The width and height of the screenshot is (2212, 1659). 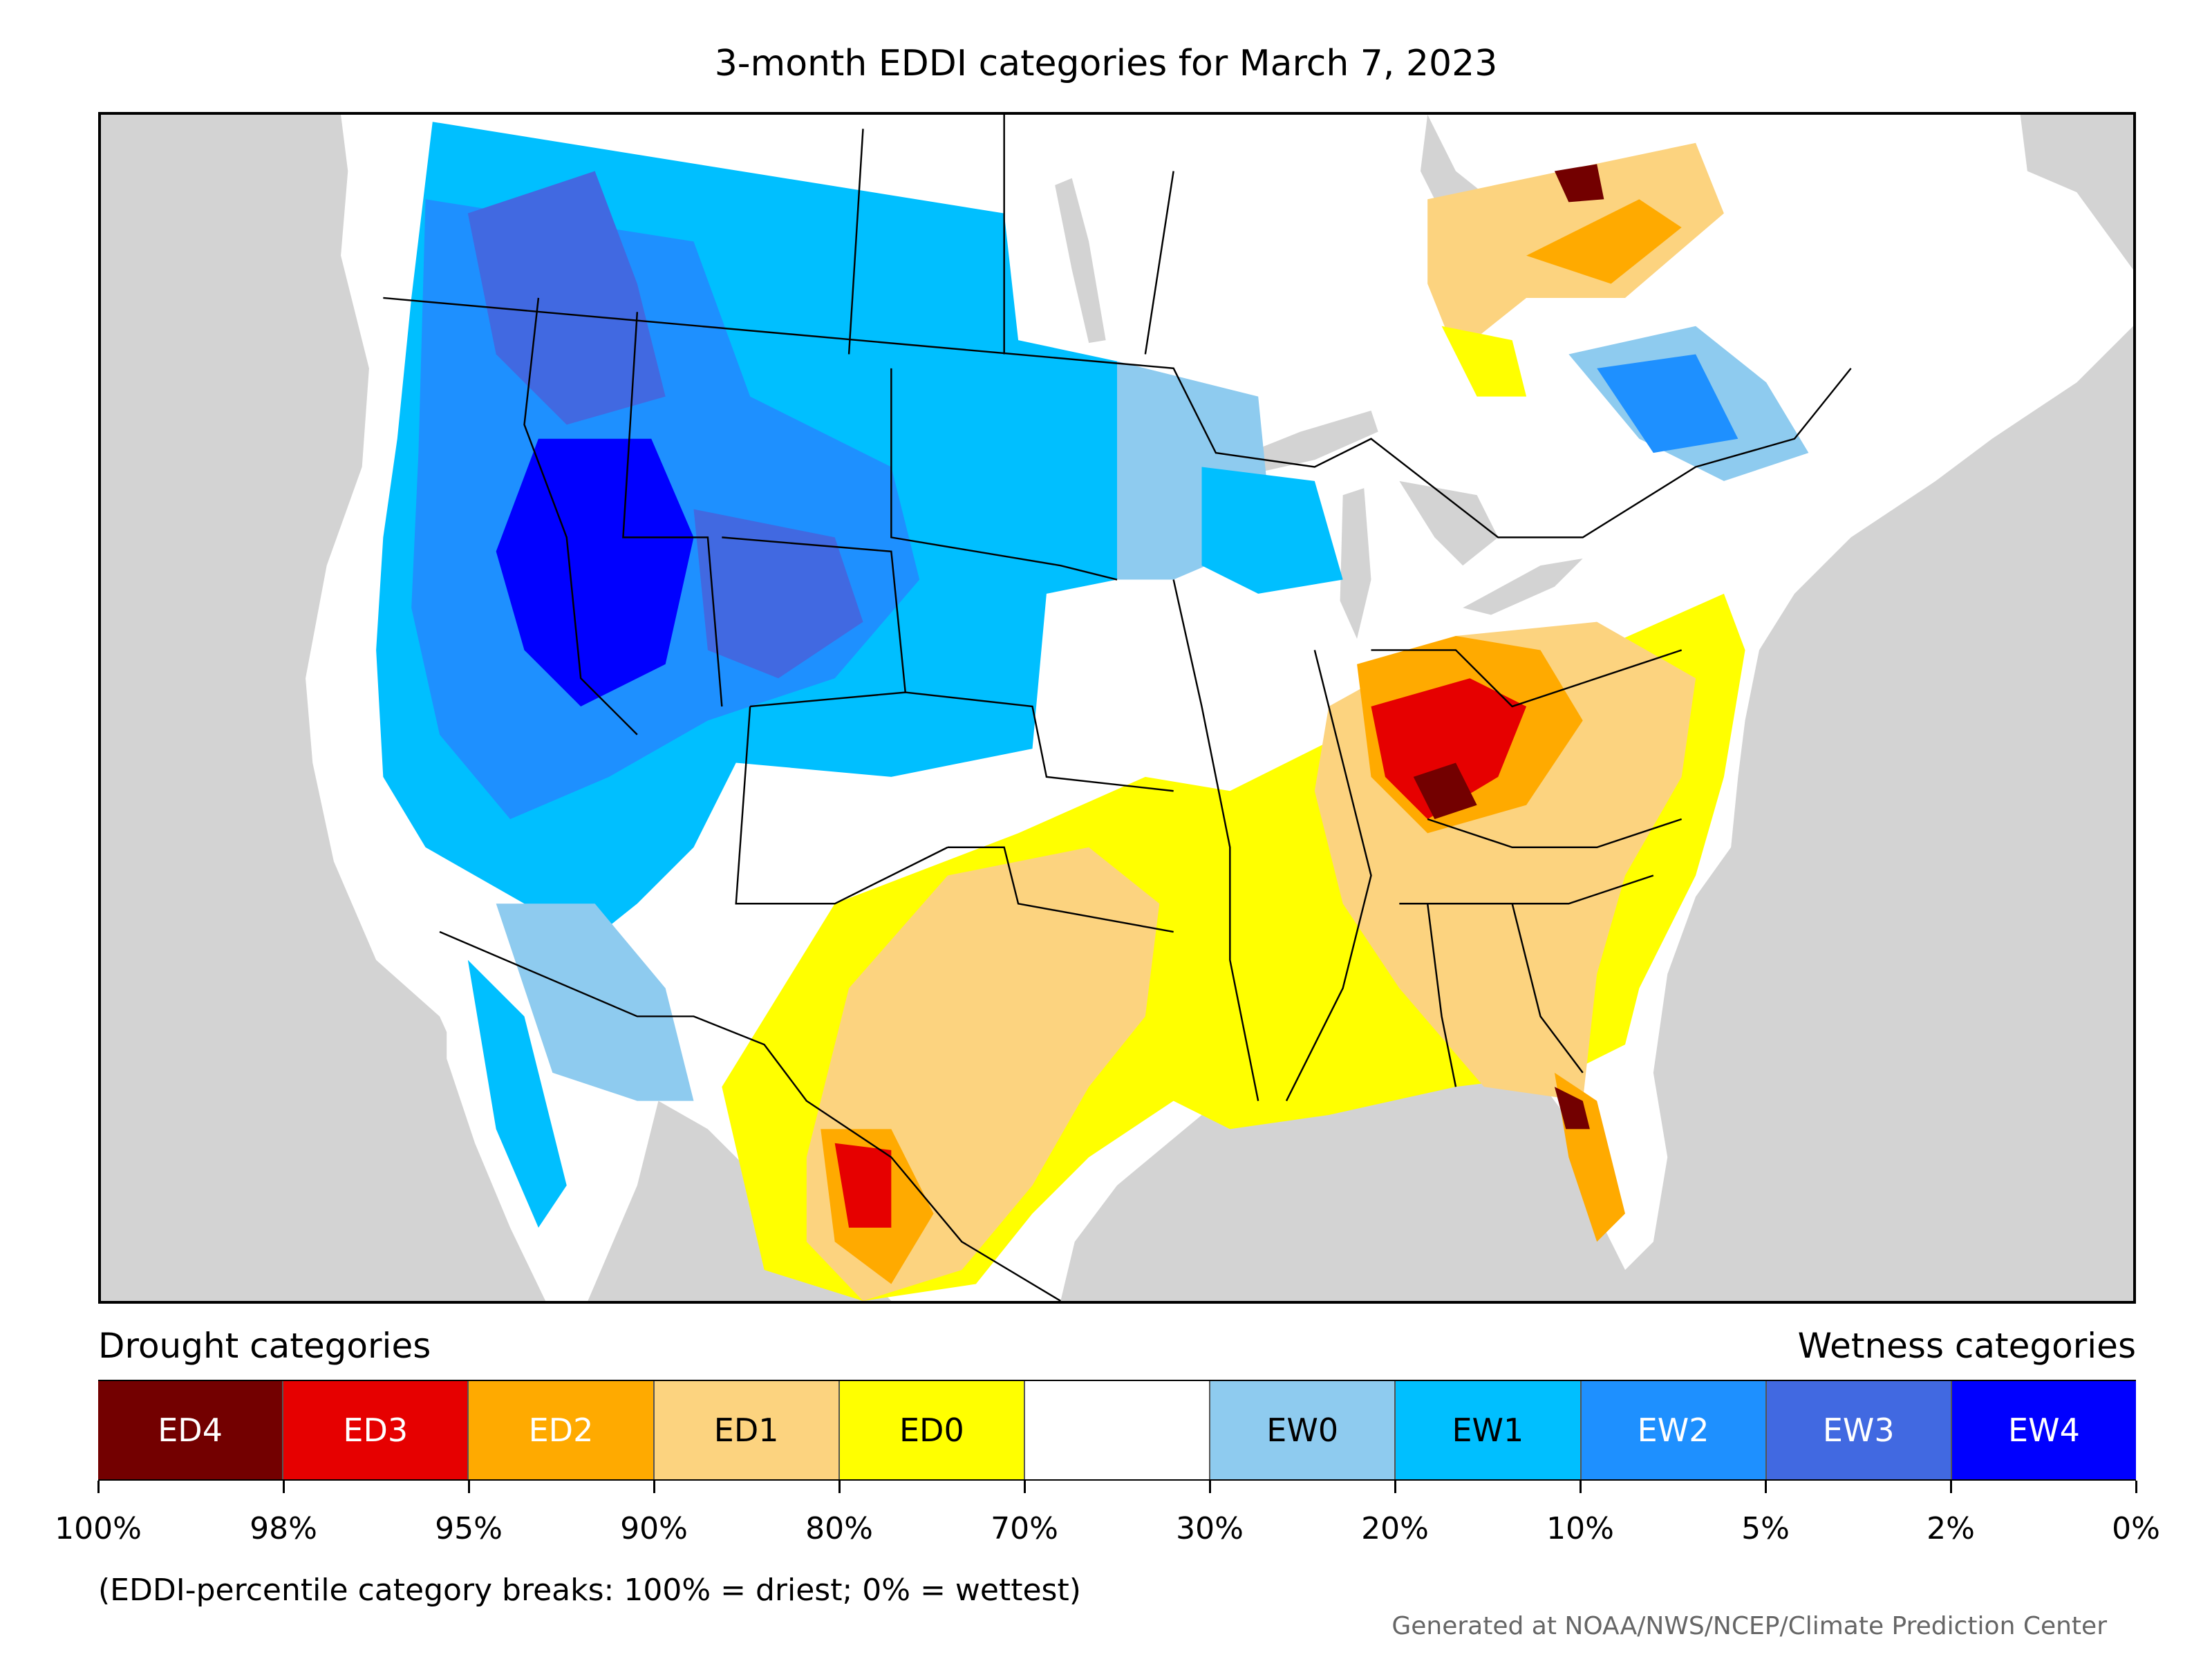 I want to click on legend-label-ew4: EW4, so click(x=2044, y=1431).